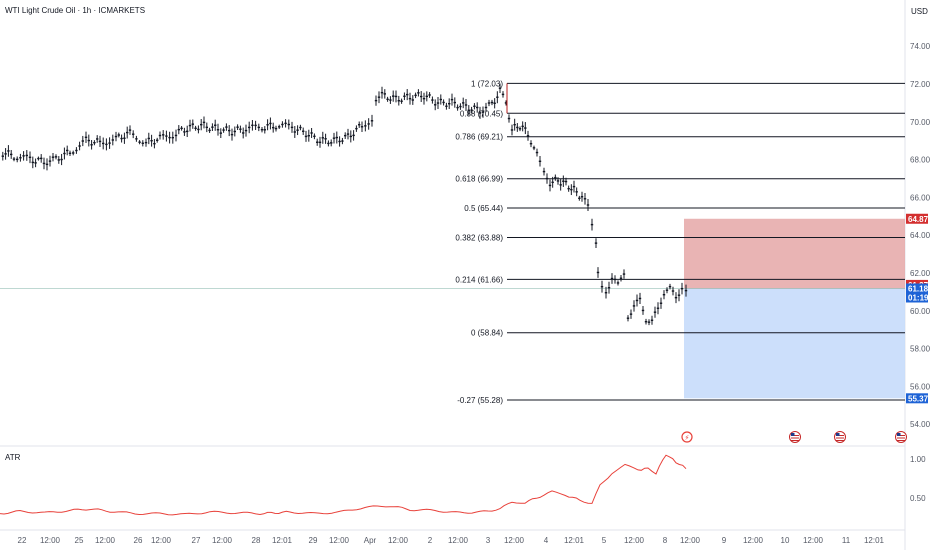 Image resolution: width=932 pixels, height=550 pixels. I want to click on take-profit-zone, so click(794, 343).